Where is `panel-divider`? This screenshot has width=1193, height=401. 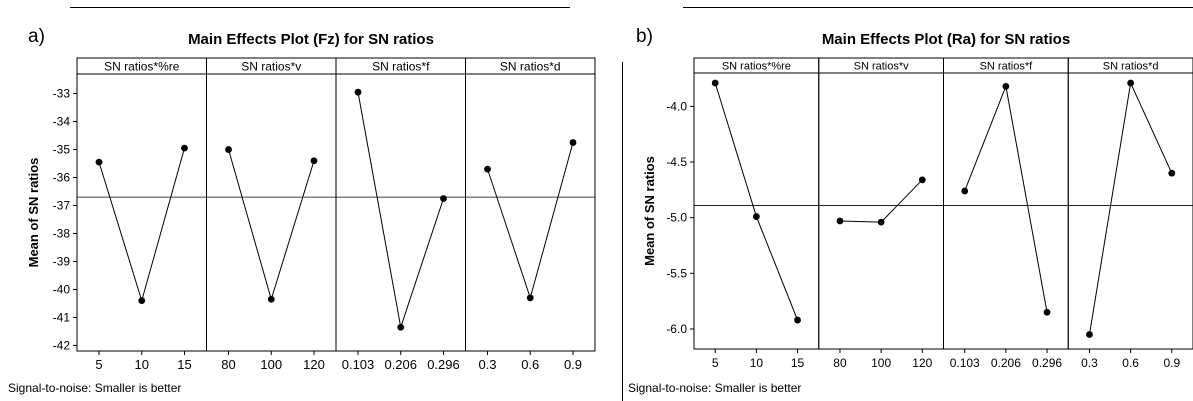
panel-divider is located at coordinates (622, 231).